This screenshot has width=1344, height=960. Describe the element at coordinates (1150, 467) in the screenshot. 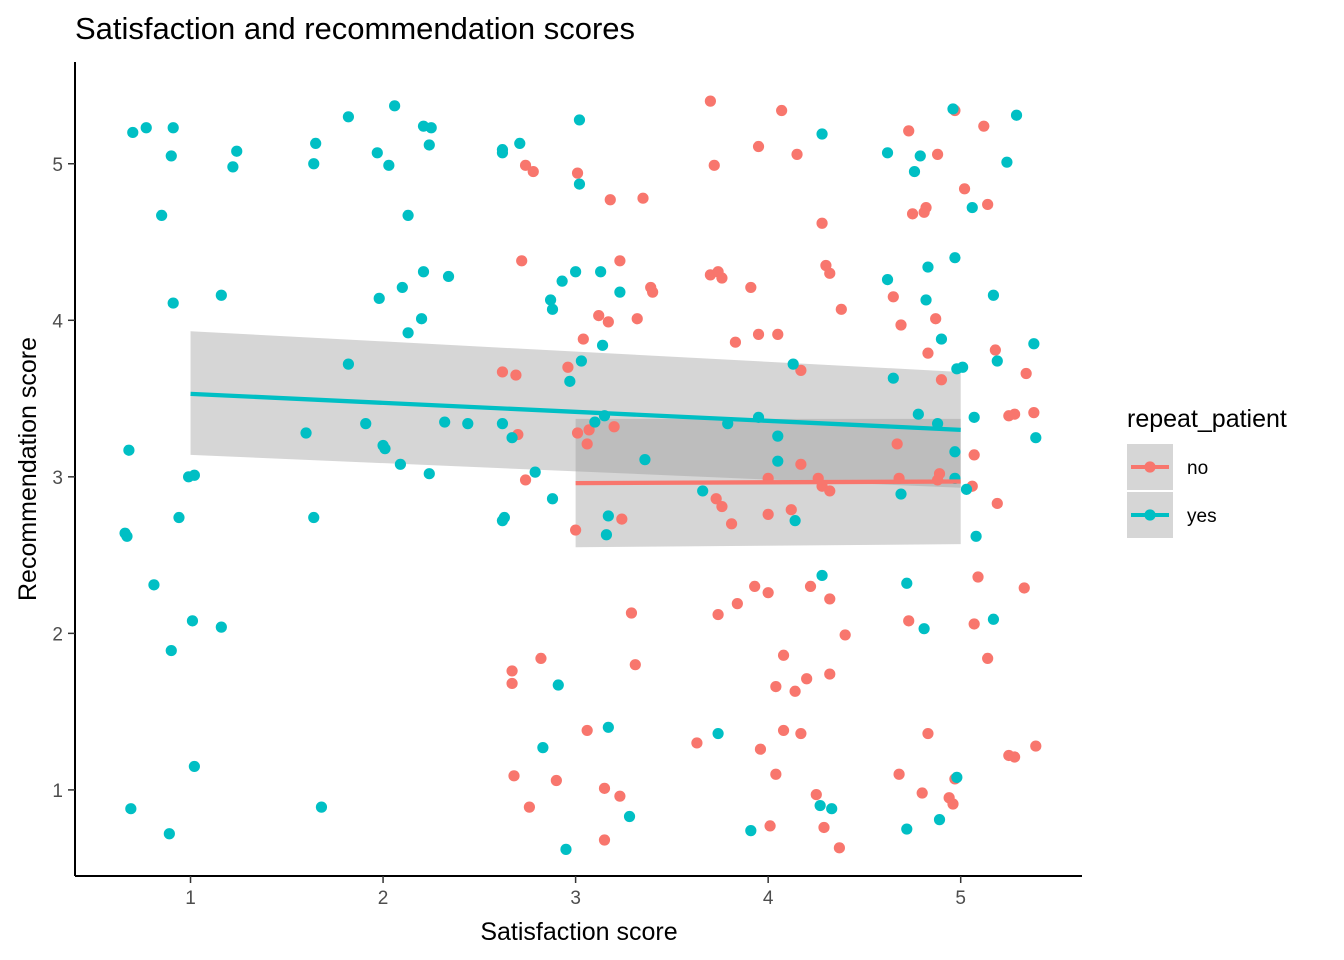

I see `legend-key-point` at that location.